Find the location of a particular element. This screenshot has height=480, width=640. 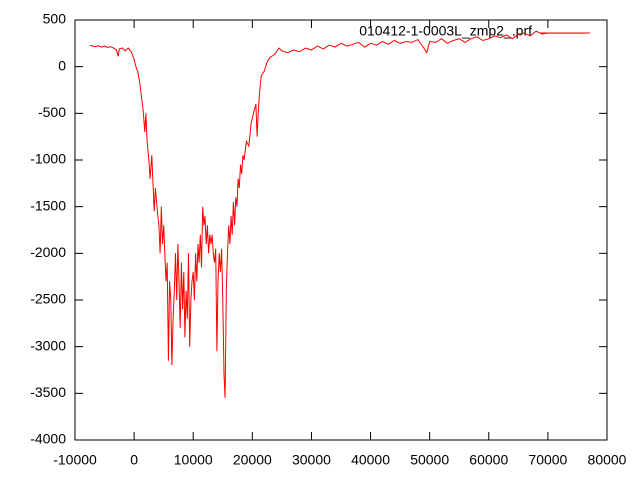

y-tick-label: 0 is located at coordinates (62, 65).